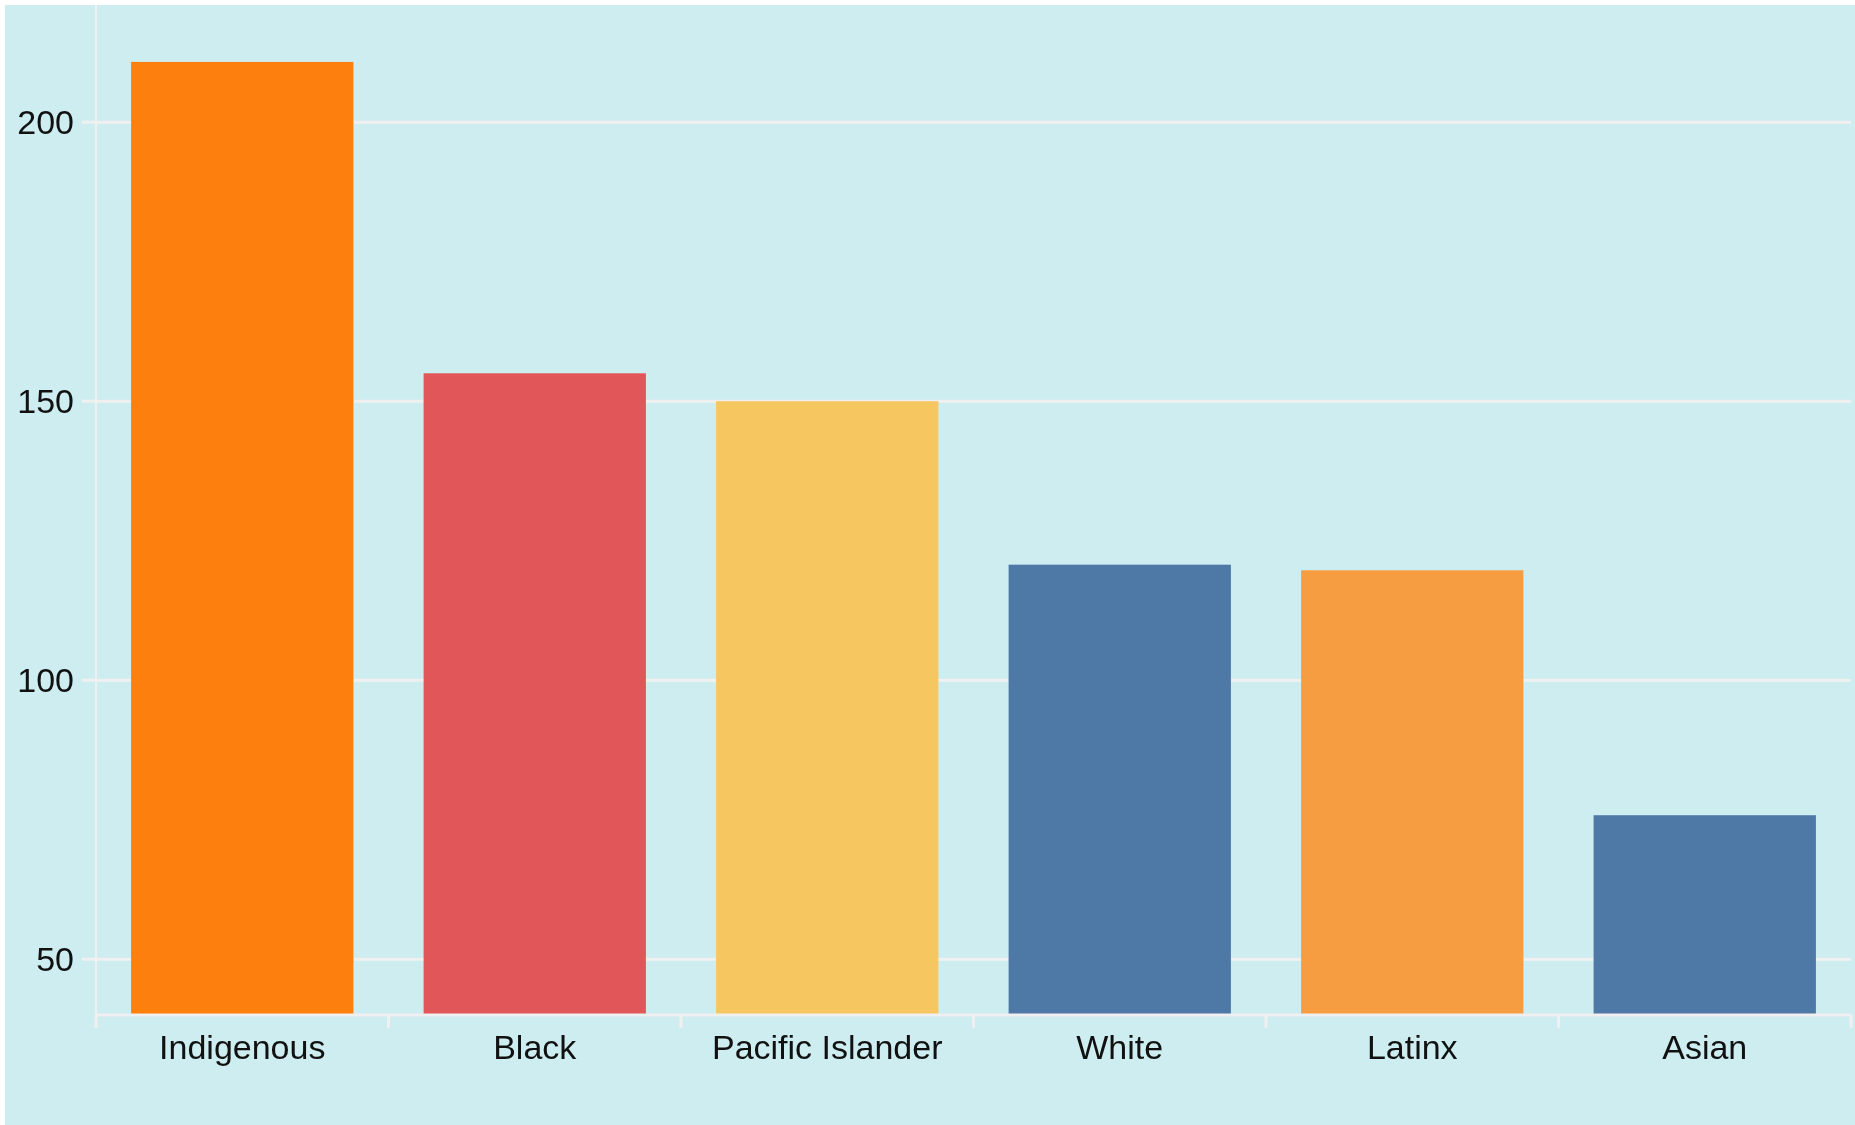 Image resolution: width=1855 pixels, height=1125 pixels. What do you see at coordinates (1120, 1047) in the screenshot?
I see `x-tick-label: White` at bounding box center [1120, 1047].